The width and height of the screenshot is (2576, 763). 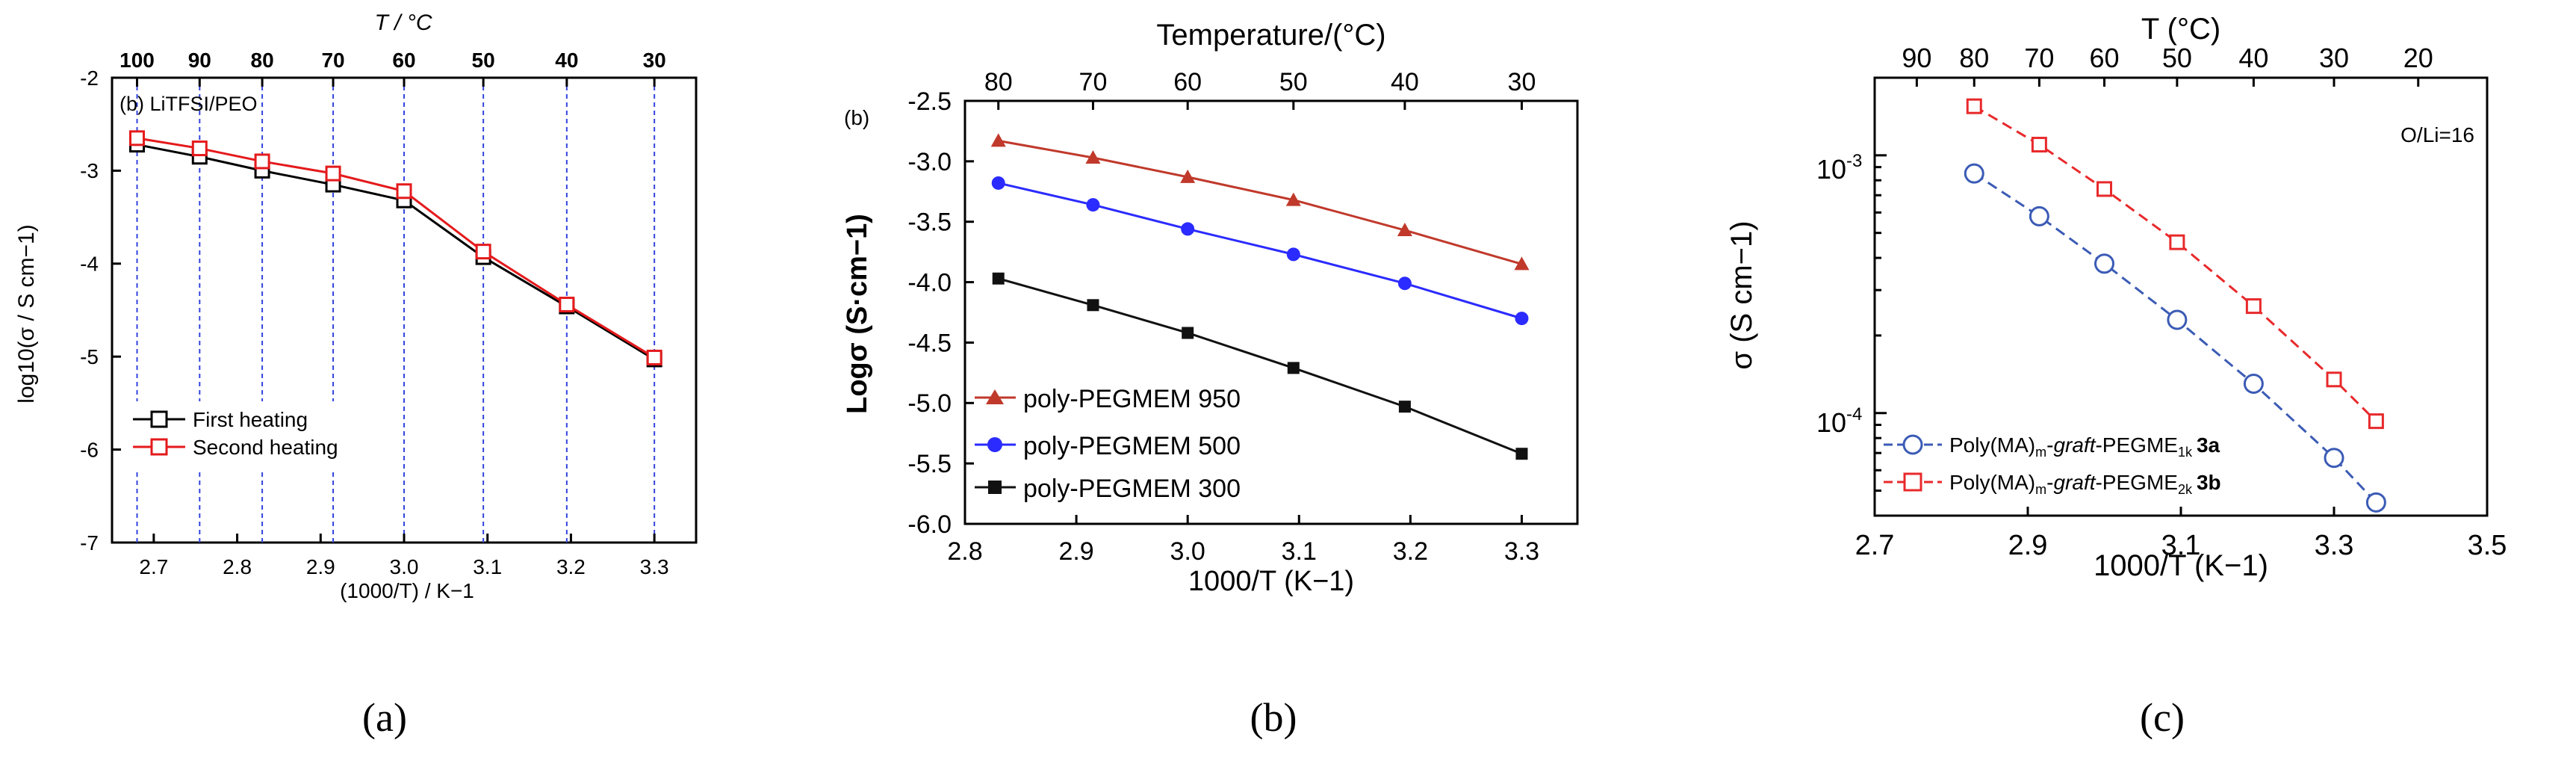 What do you see at coordinates (930, 464) in the screenshot?
I see `chart-b-ytick-label-m5p5: -5.5` at bounding box center [930, 464].